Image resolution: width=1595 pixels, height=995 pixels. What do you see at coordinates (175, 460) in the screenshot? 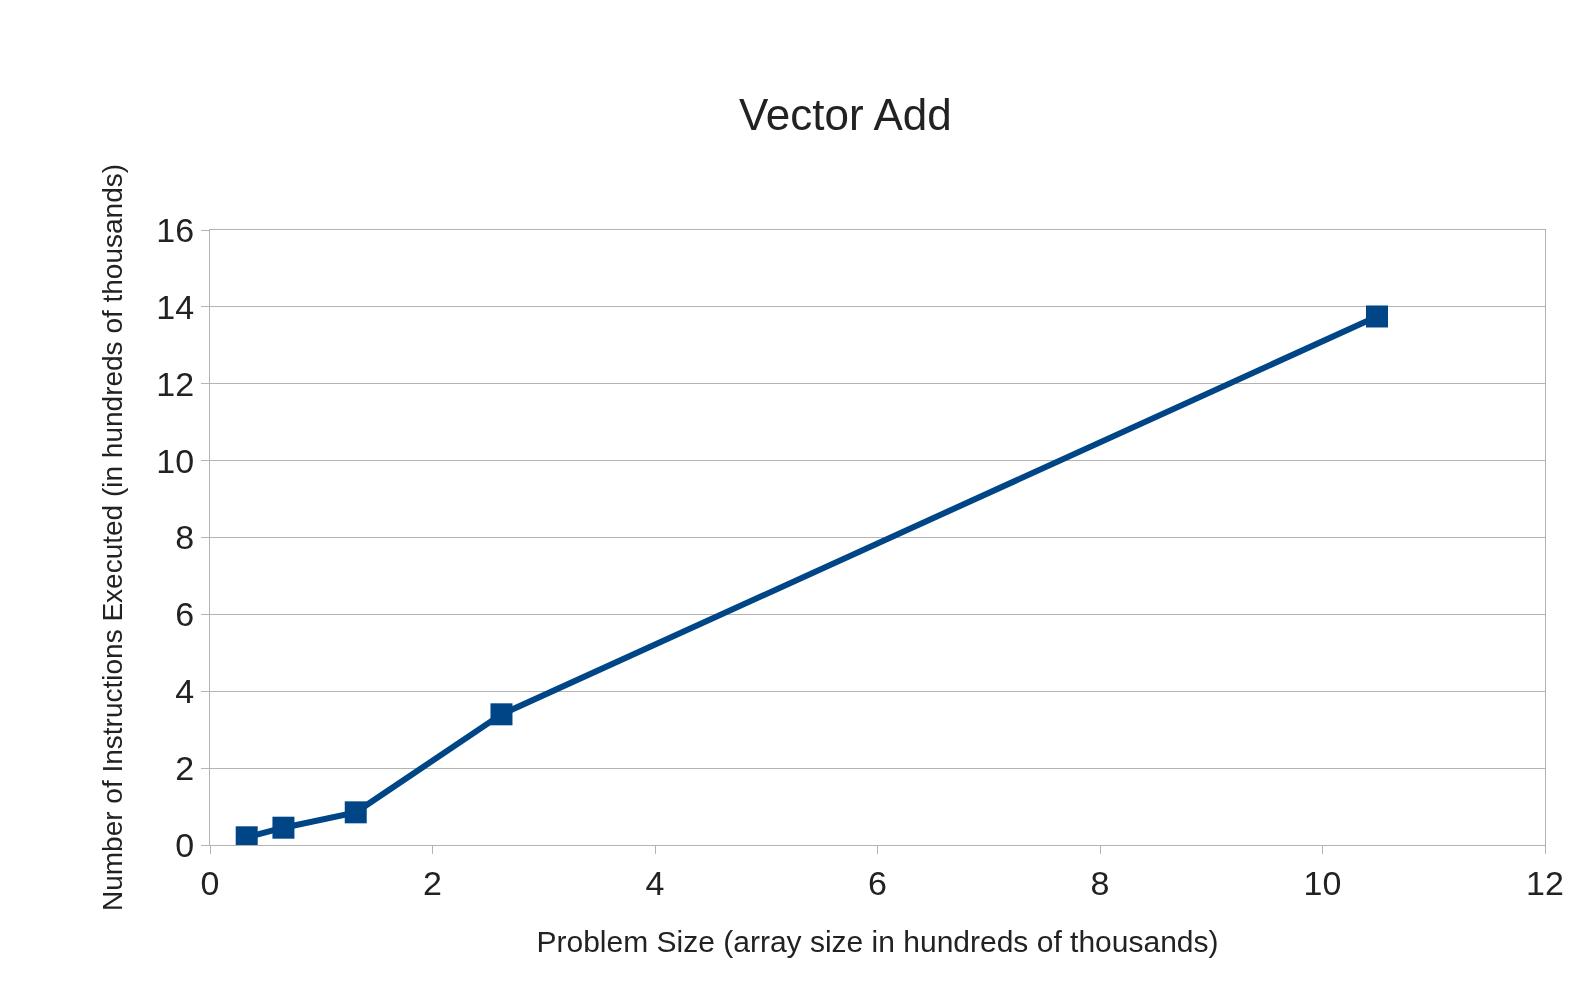
I see `y-tick-label: 10` at bounding box center [175, 460].